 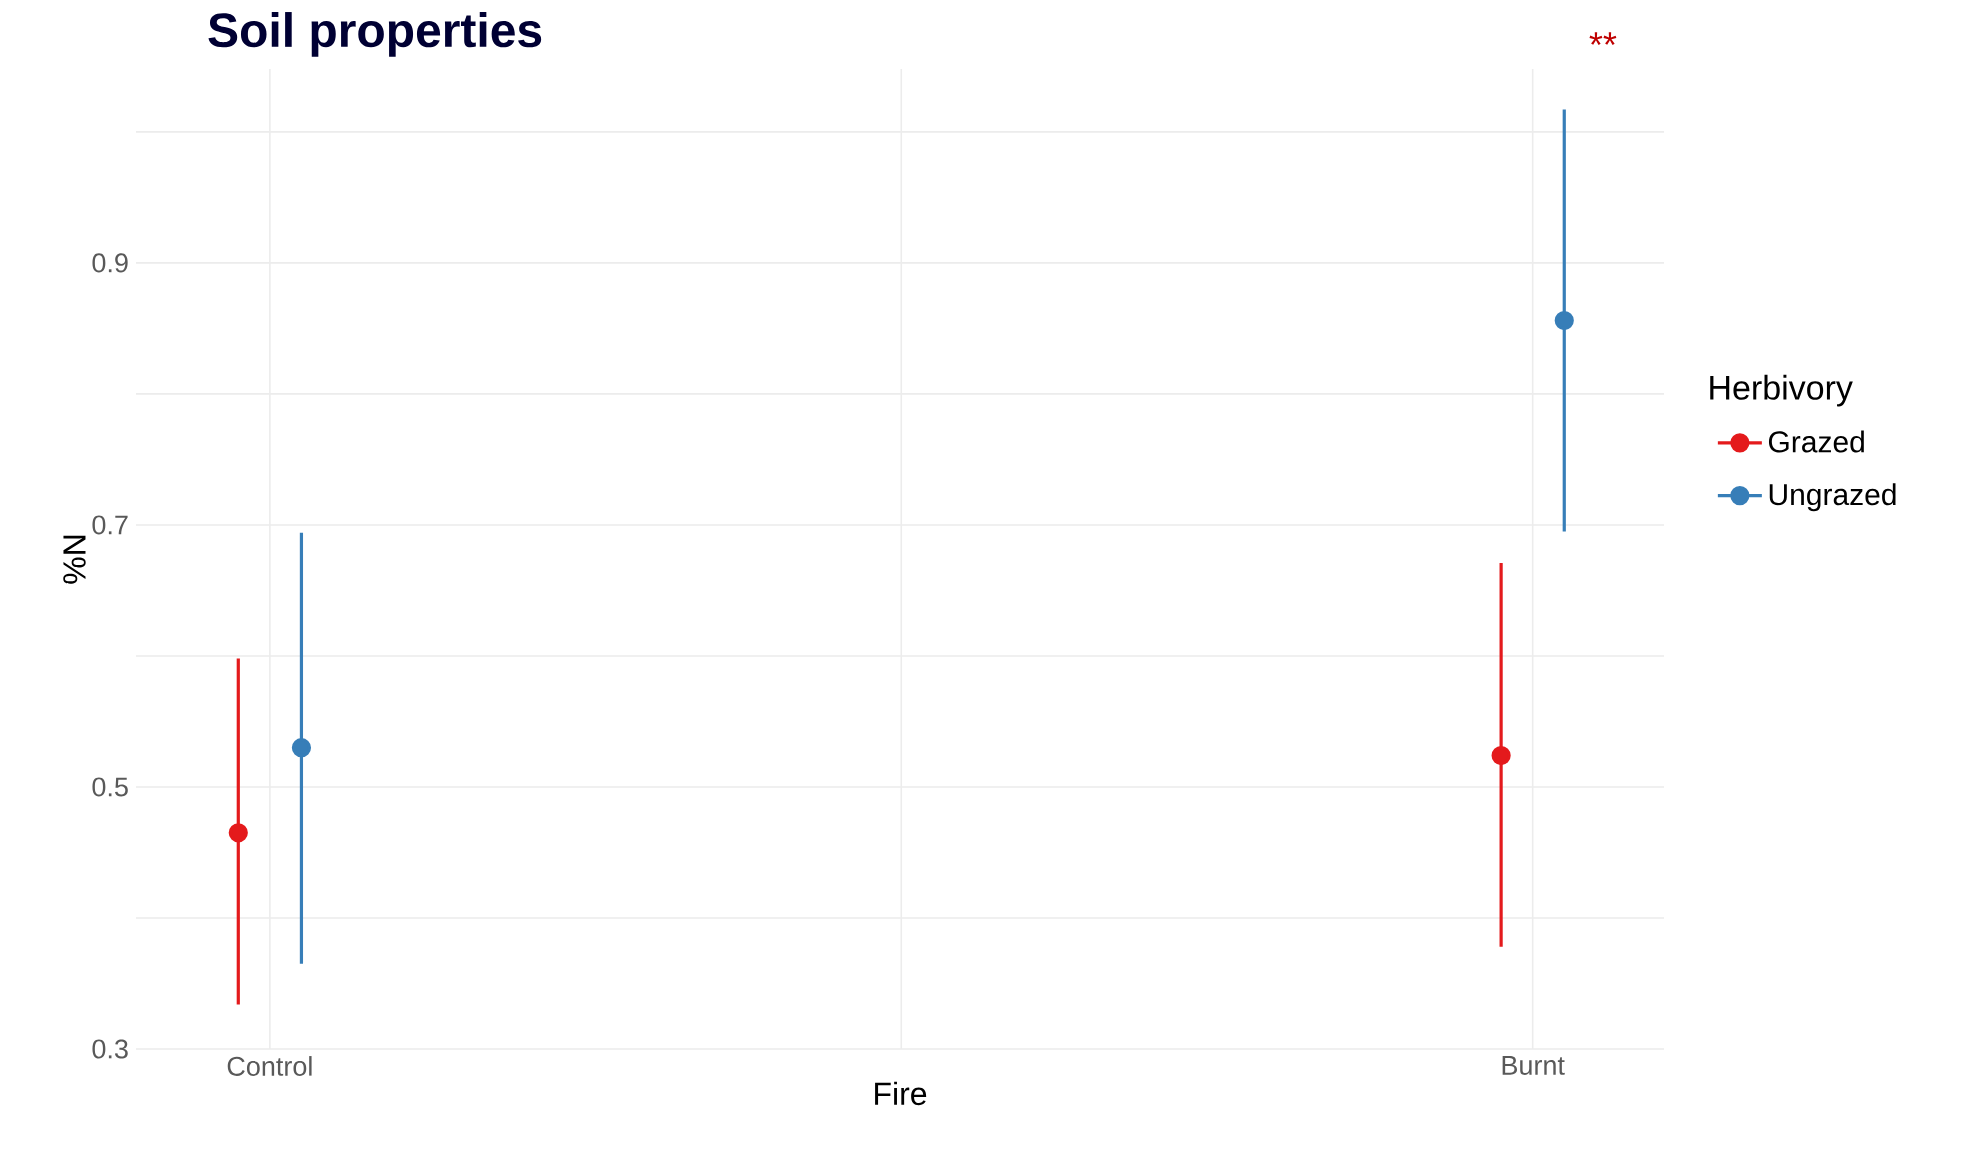 I want to click on y-tick-label: 0.9, so click(x=110, y=263).